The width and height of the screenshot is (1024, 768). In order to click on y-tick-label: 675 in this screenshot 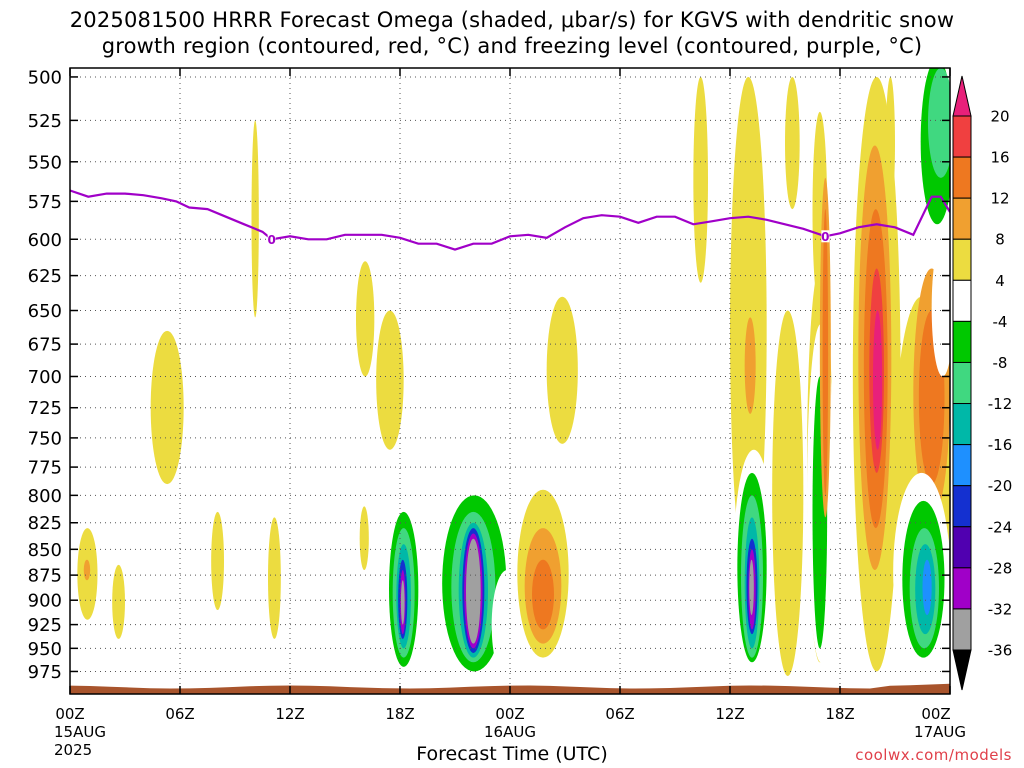, I will do `click(45, 345)`.